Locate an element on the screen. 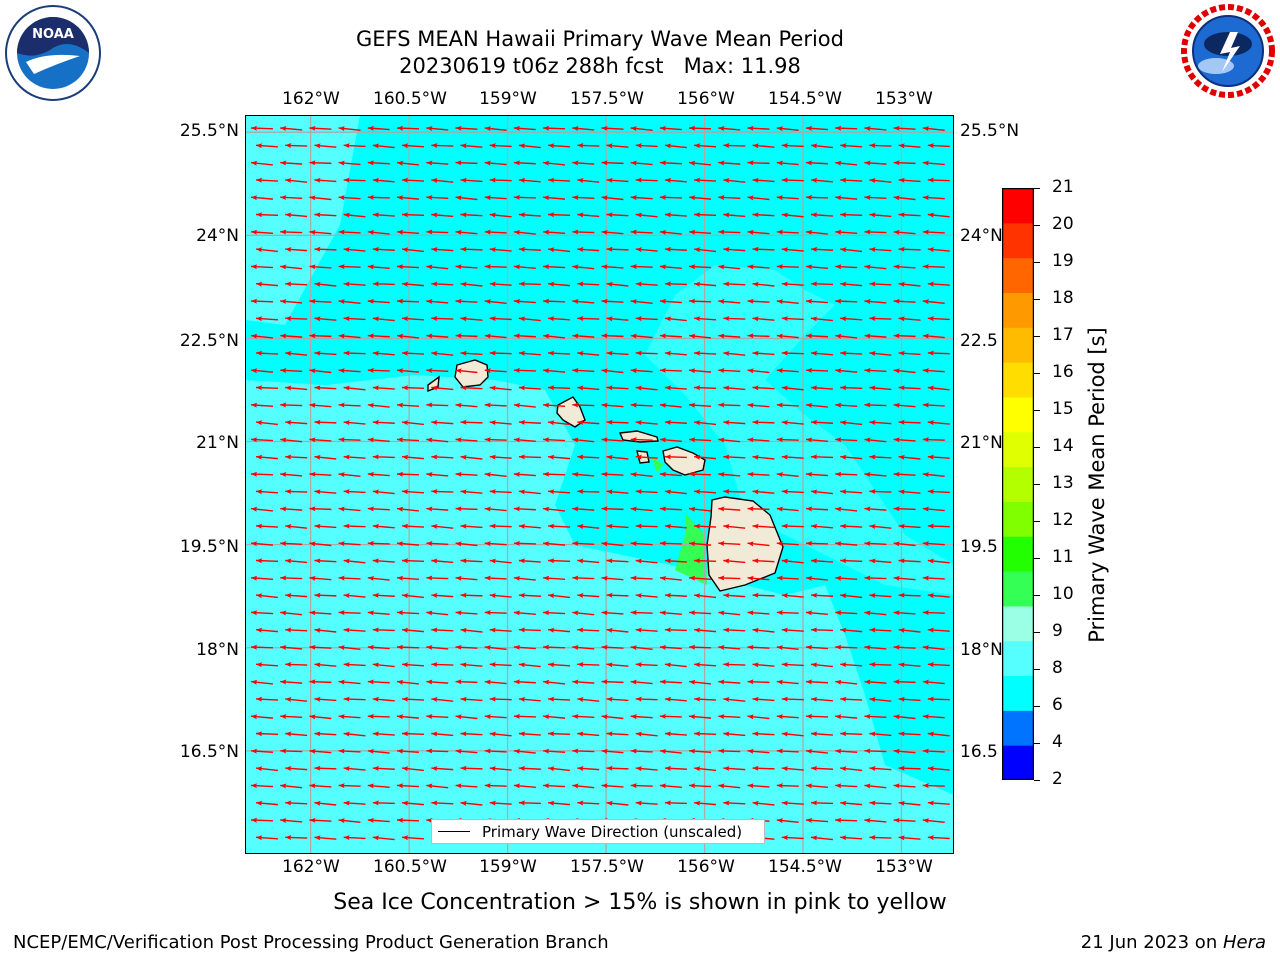 The width and height of the screenshot is (1280, 960). lat-tick-right-19.5n: 19.5 is located at coordinates (979, 547).